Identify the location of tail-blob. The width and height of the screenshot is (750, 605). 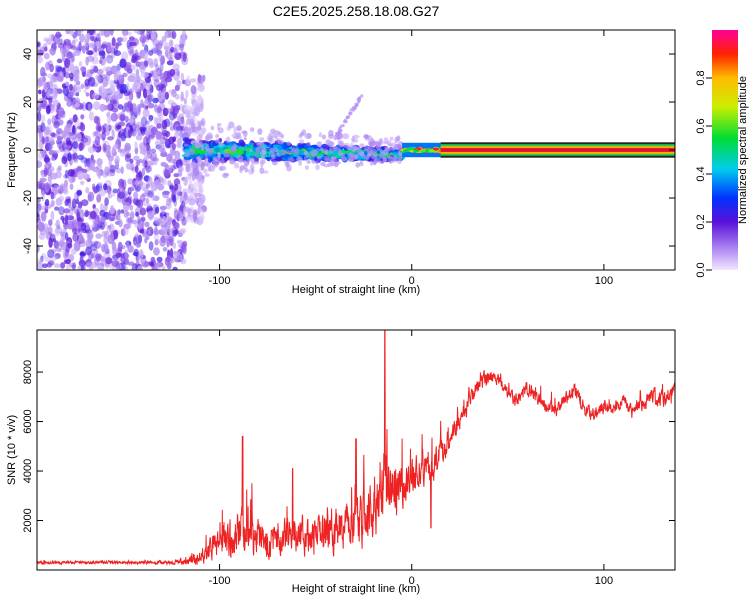
(357, 105).